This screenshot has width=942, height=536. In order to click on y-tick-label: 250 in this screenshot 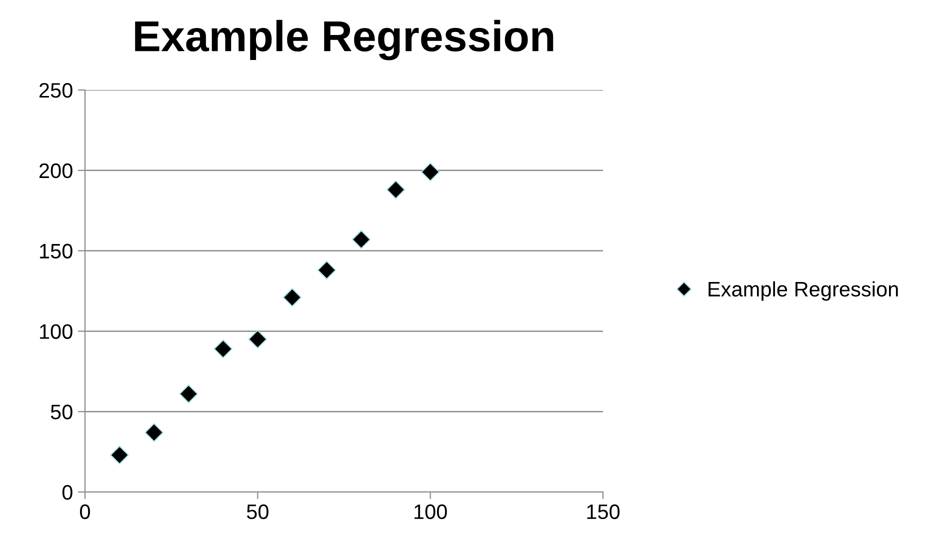, I will do `click(55, 90)`.